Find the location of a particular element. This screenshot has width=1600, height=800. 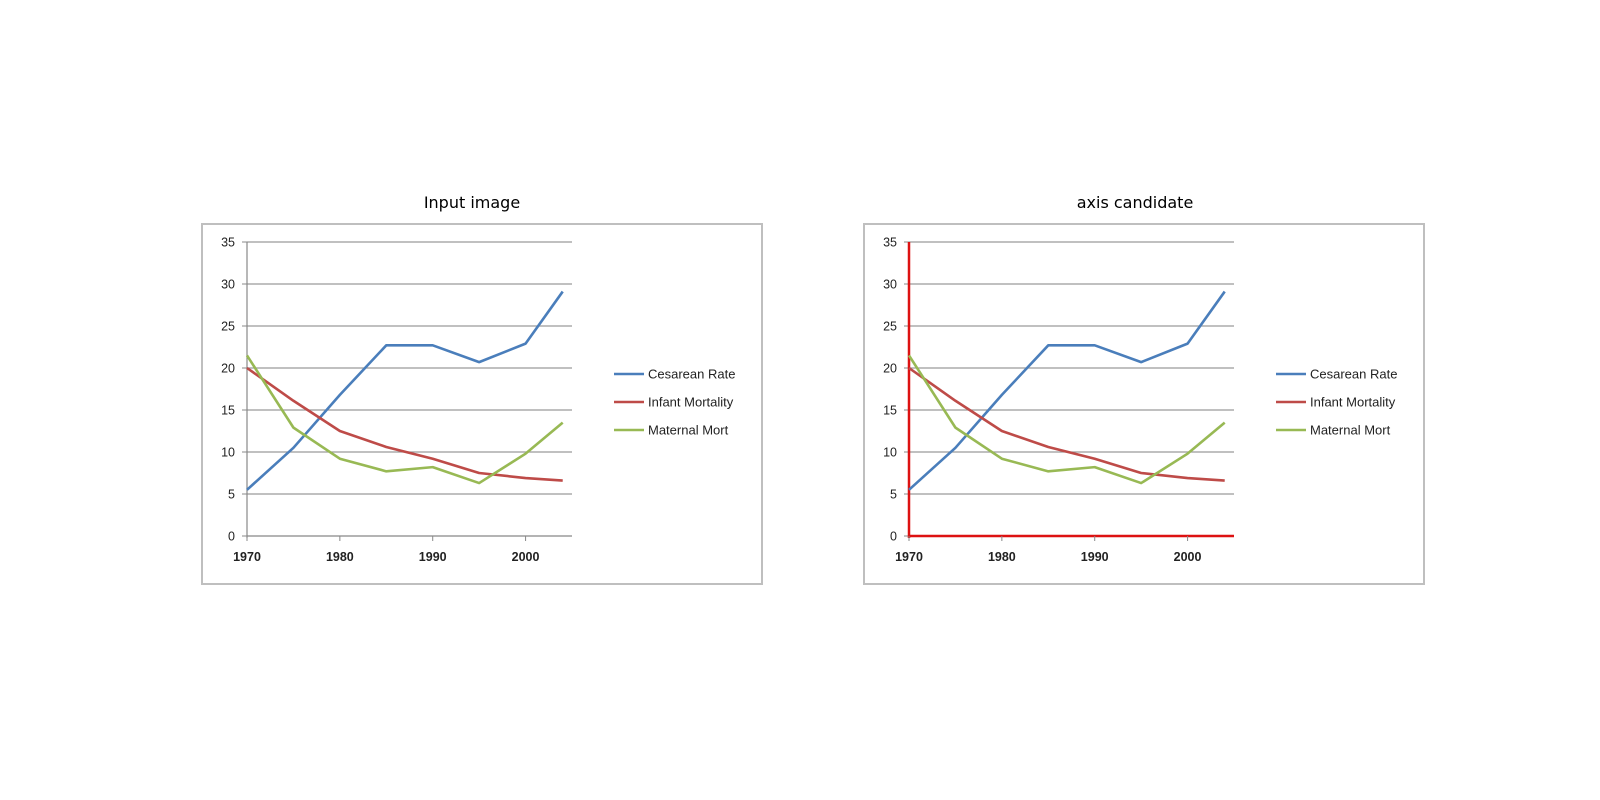

panel-title-axis-candidate: axis candidate is located at coordinates (1135, 202).